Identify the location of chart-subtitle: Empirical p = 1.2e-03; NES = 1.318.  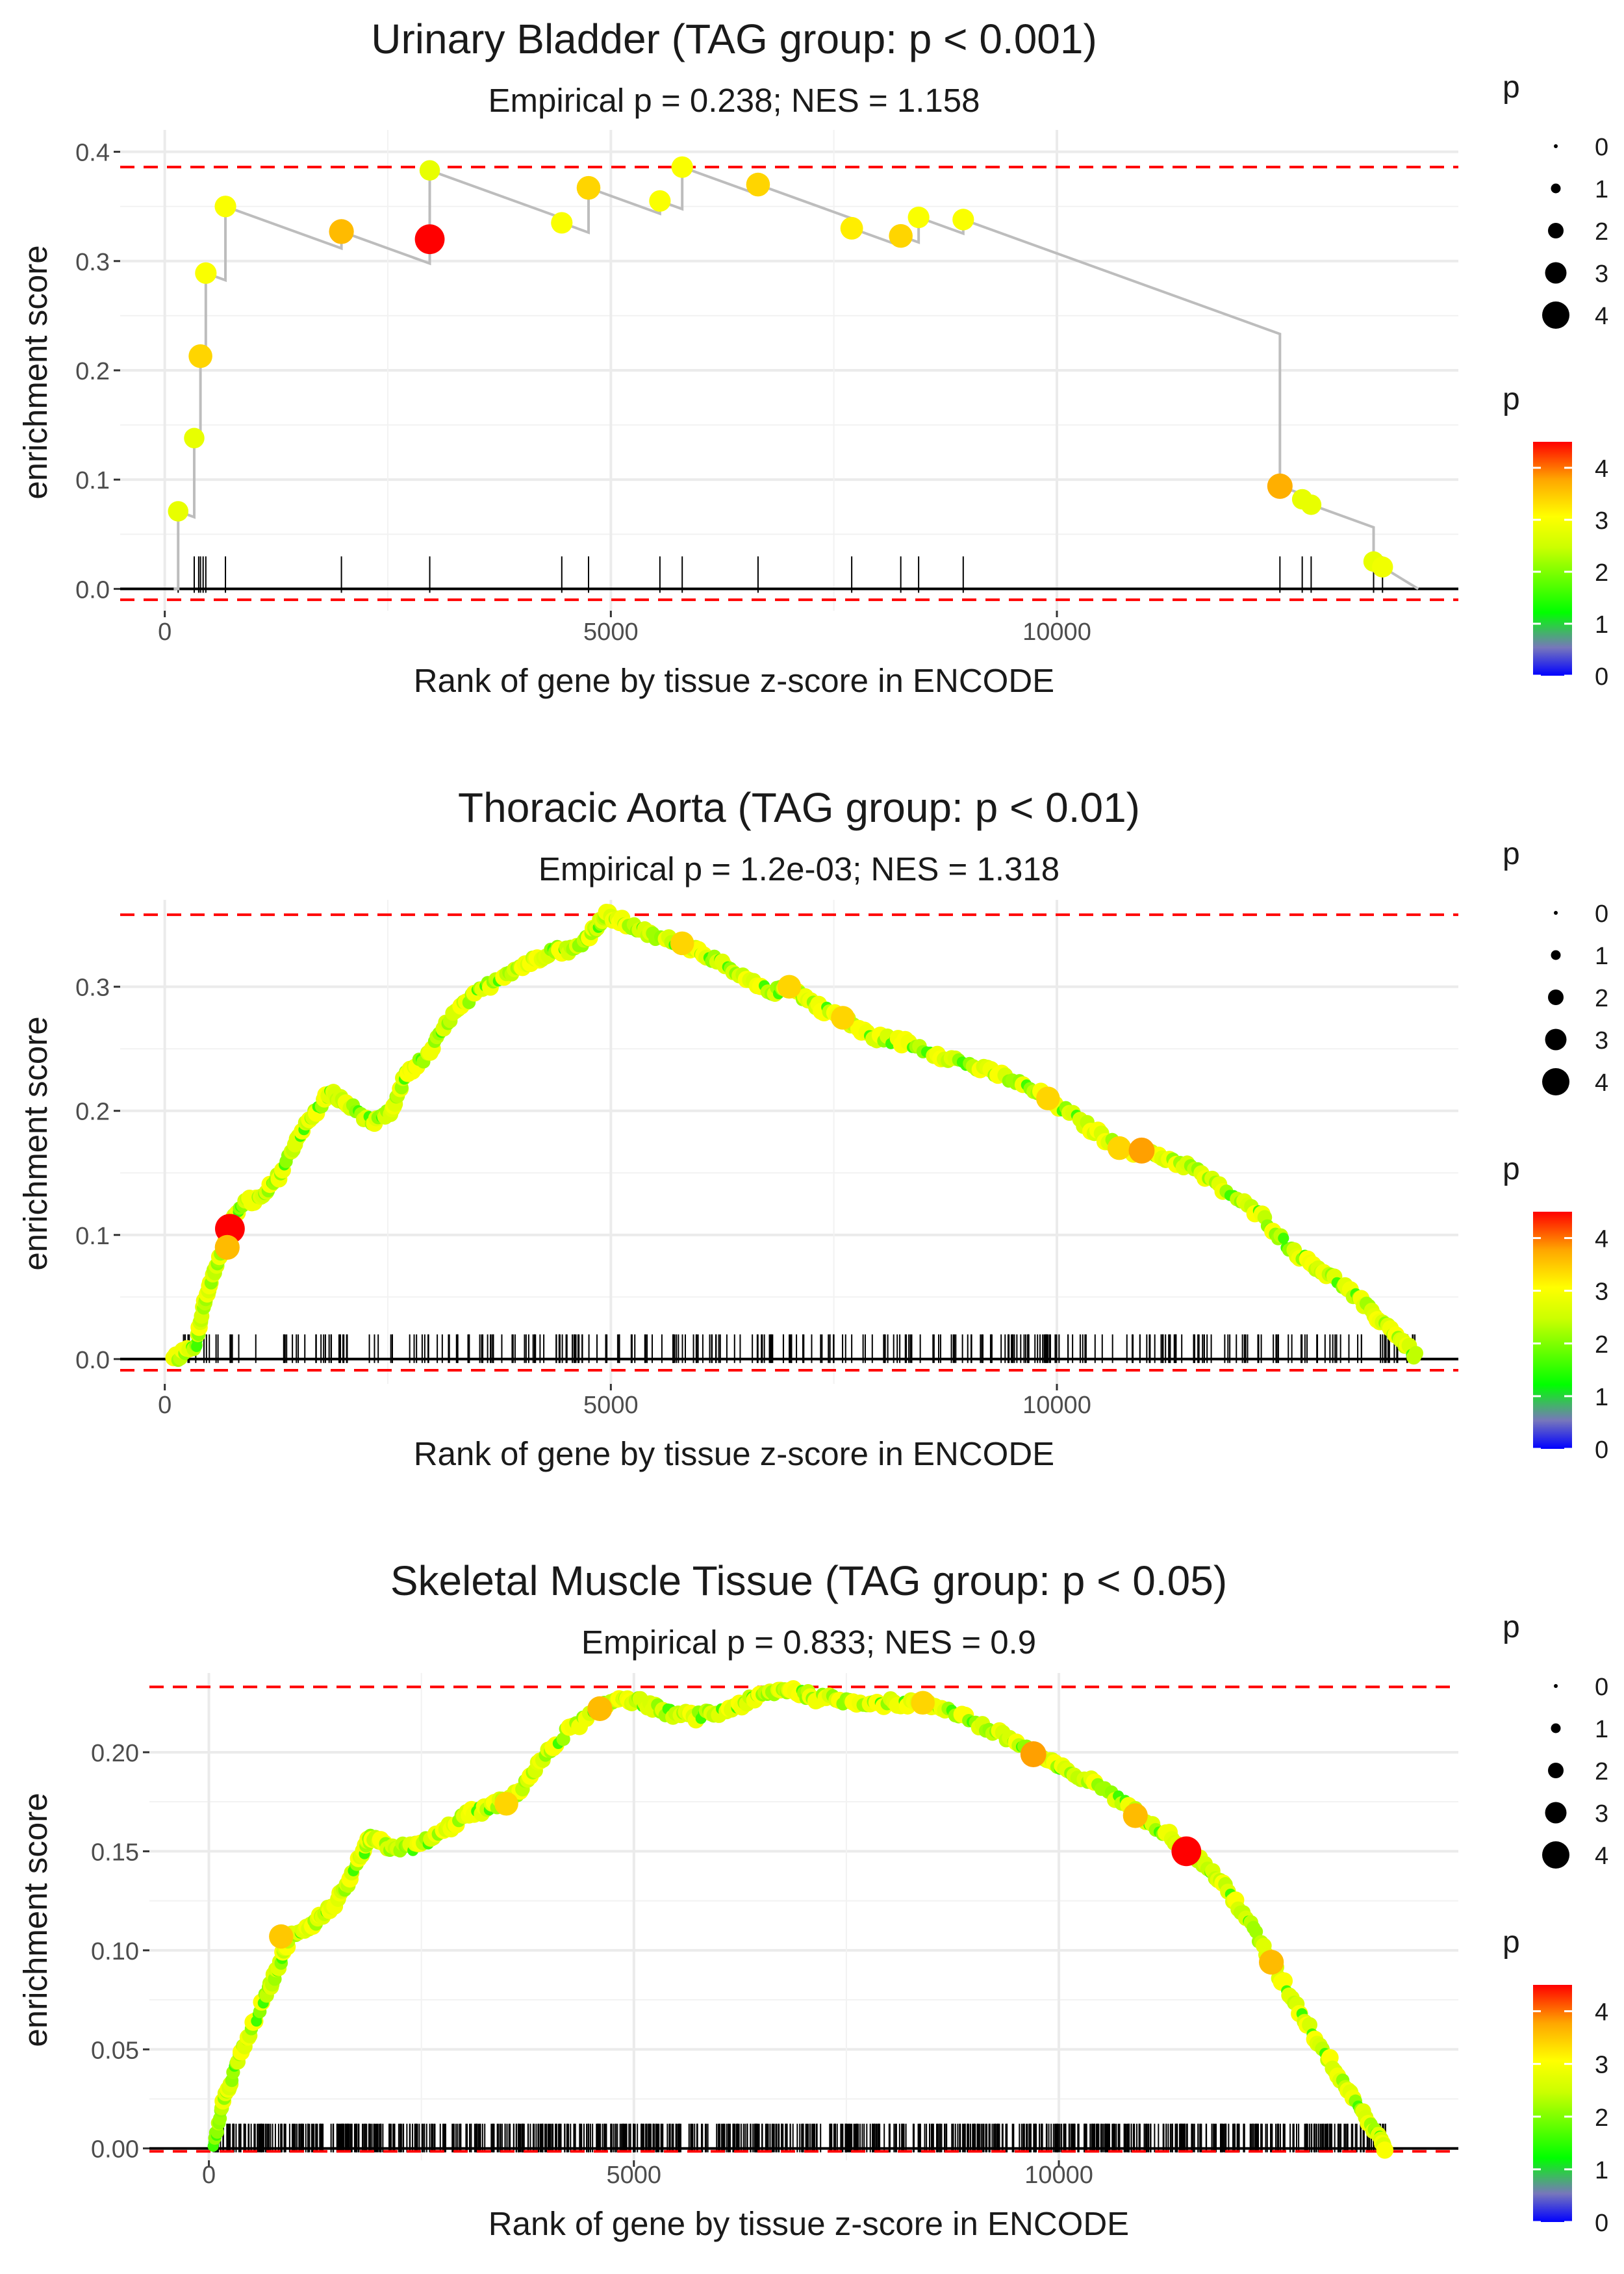
(799, 869).